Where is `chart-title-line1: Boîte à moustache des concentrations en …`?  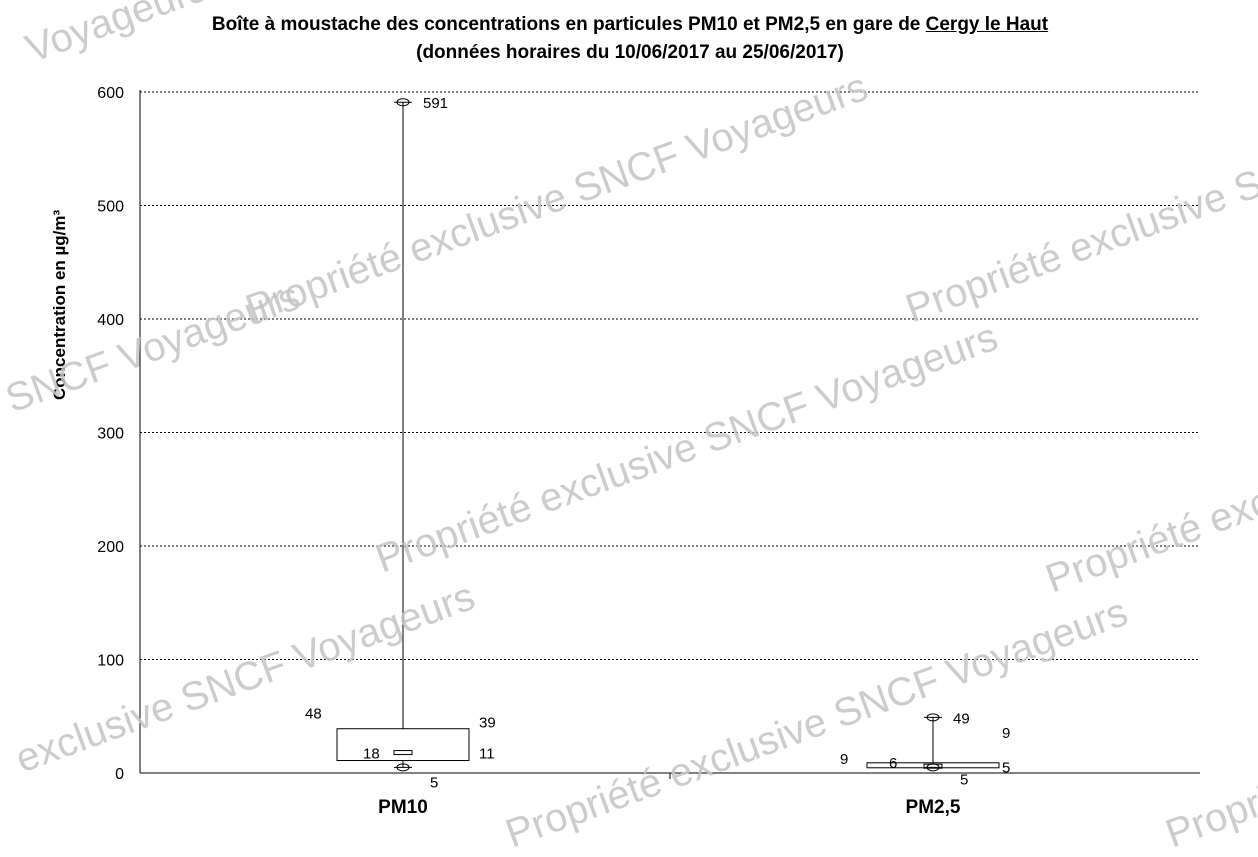
chart-title-line1: Boîte à moustache des concentrations en … is located at coordinates (630, 25).